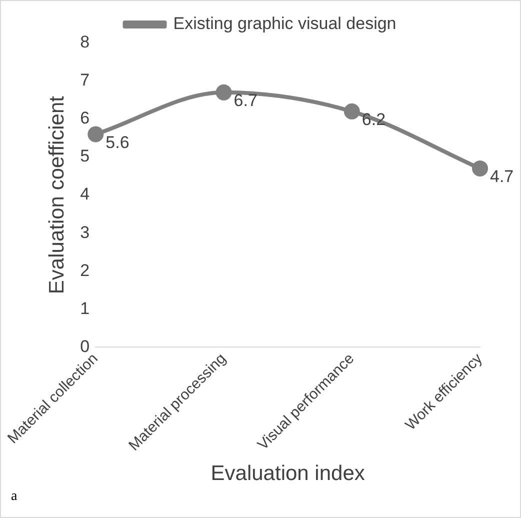 This screenshot has height=518, width=521. What do you see at coordinates (502, 176) in the screenshot?
I see `data-label: 4.7` at bounding box center [502, 176].